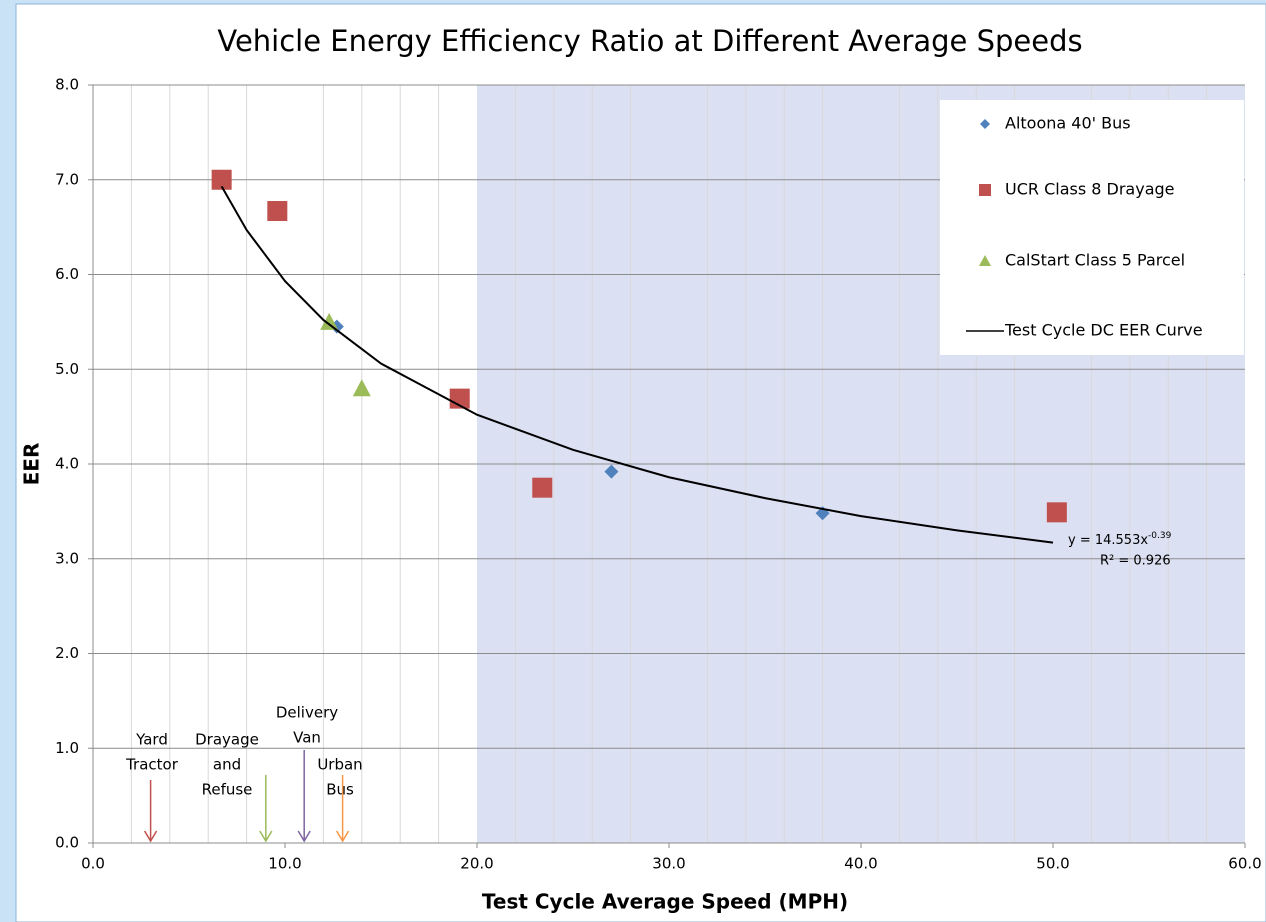  What do you see at coordinates (1090, 189) in the screenshot?
I see `legend-label: UCR Class 8 Drayage` at bounding box center [1090, 189].